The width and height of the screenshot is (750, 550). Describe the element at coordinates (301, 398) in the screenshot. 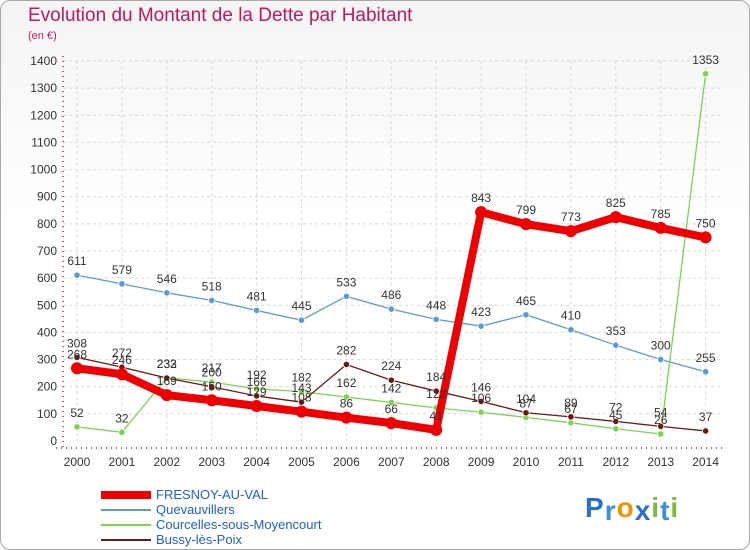

I see `data-label: 108` at that location.